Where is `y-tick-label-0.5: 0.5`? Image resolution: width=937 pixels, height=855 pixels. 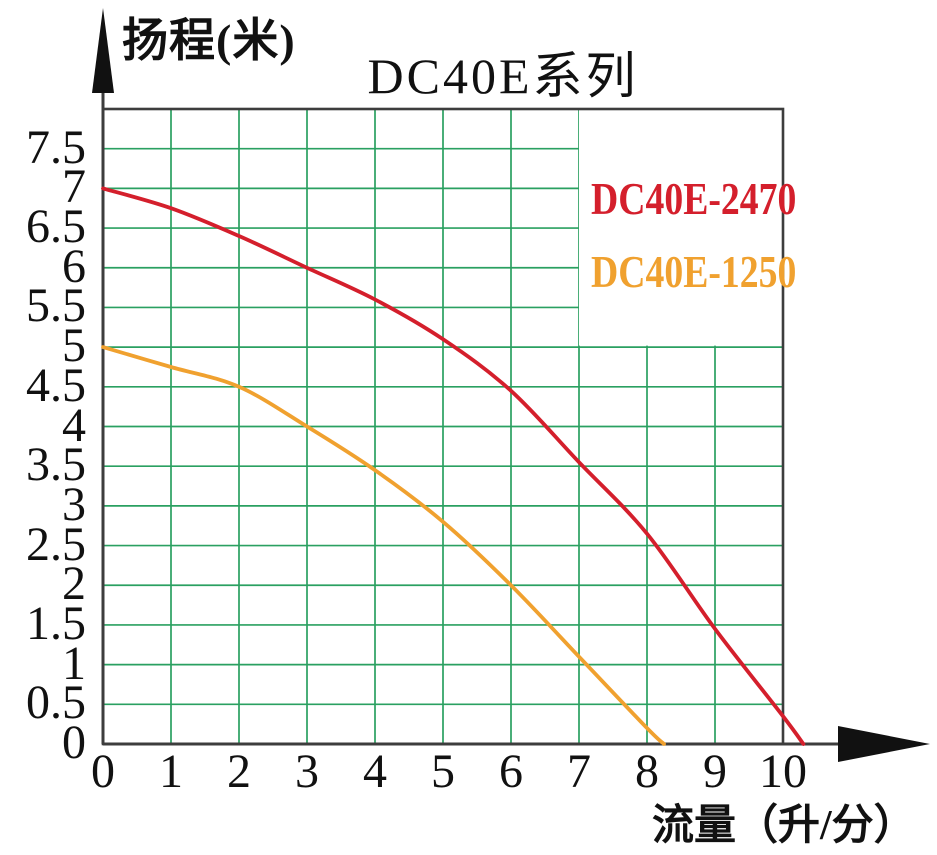 y-tick-label-0.5: 0.5 is located at coordinates (56, 703).